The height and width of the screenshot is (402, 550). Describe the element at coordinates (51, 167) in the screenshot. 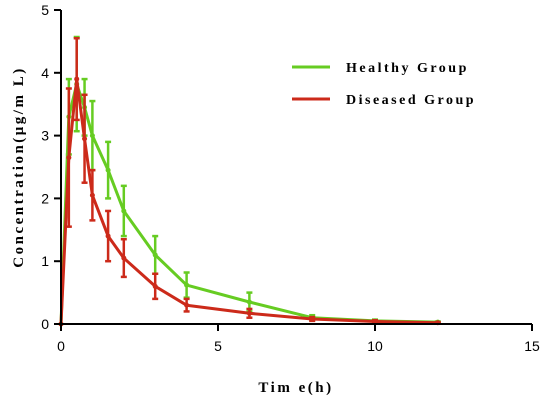

I see `y-axis-ticks: 0 1 2 3 4 5` at that location.